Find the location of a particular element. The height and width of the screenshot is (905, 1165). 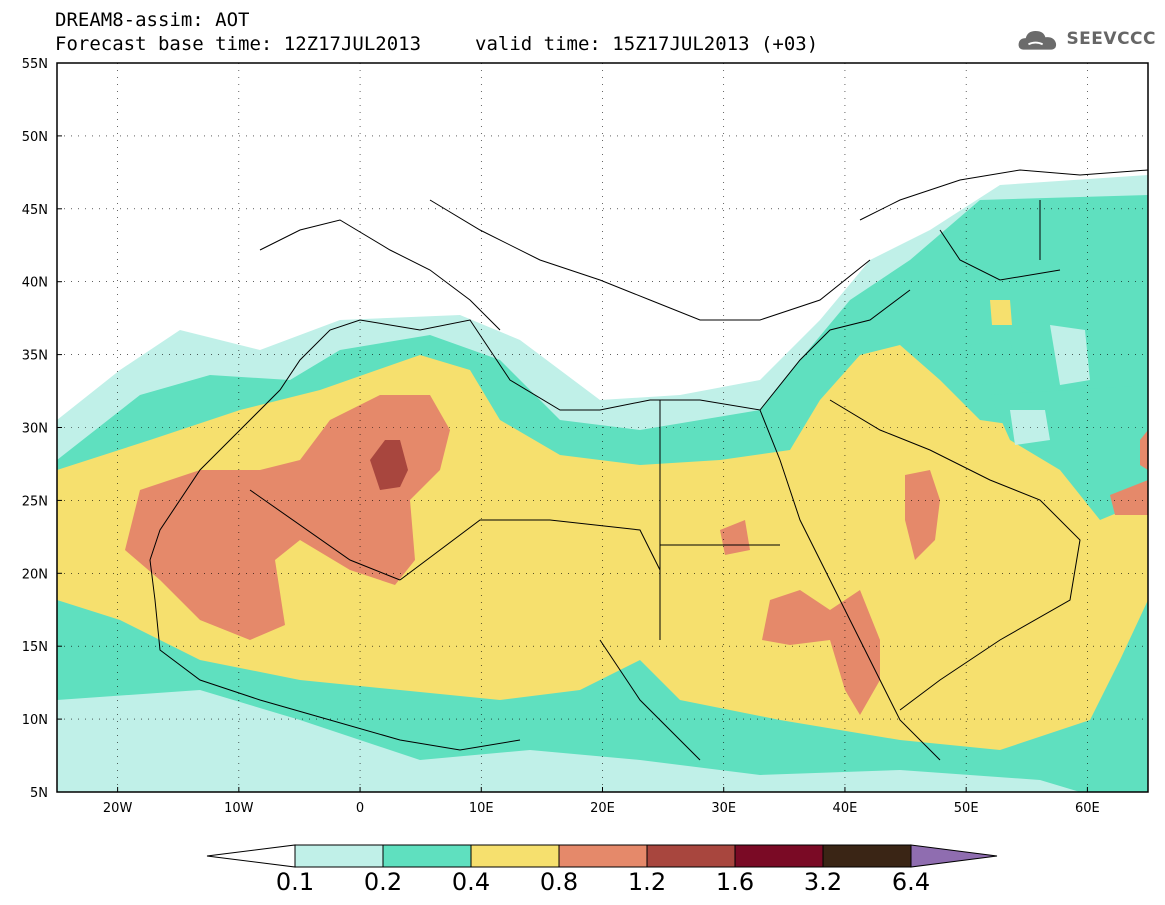

x-tick-label: 50E is located at coordinates (966, 808).